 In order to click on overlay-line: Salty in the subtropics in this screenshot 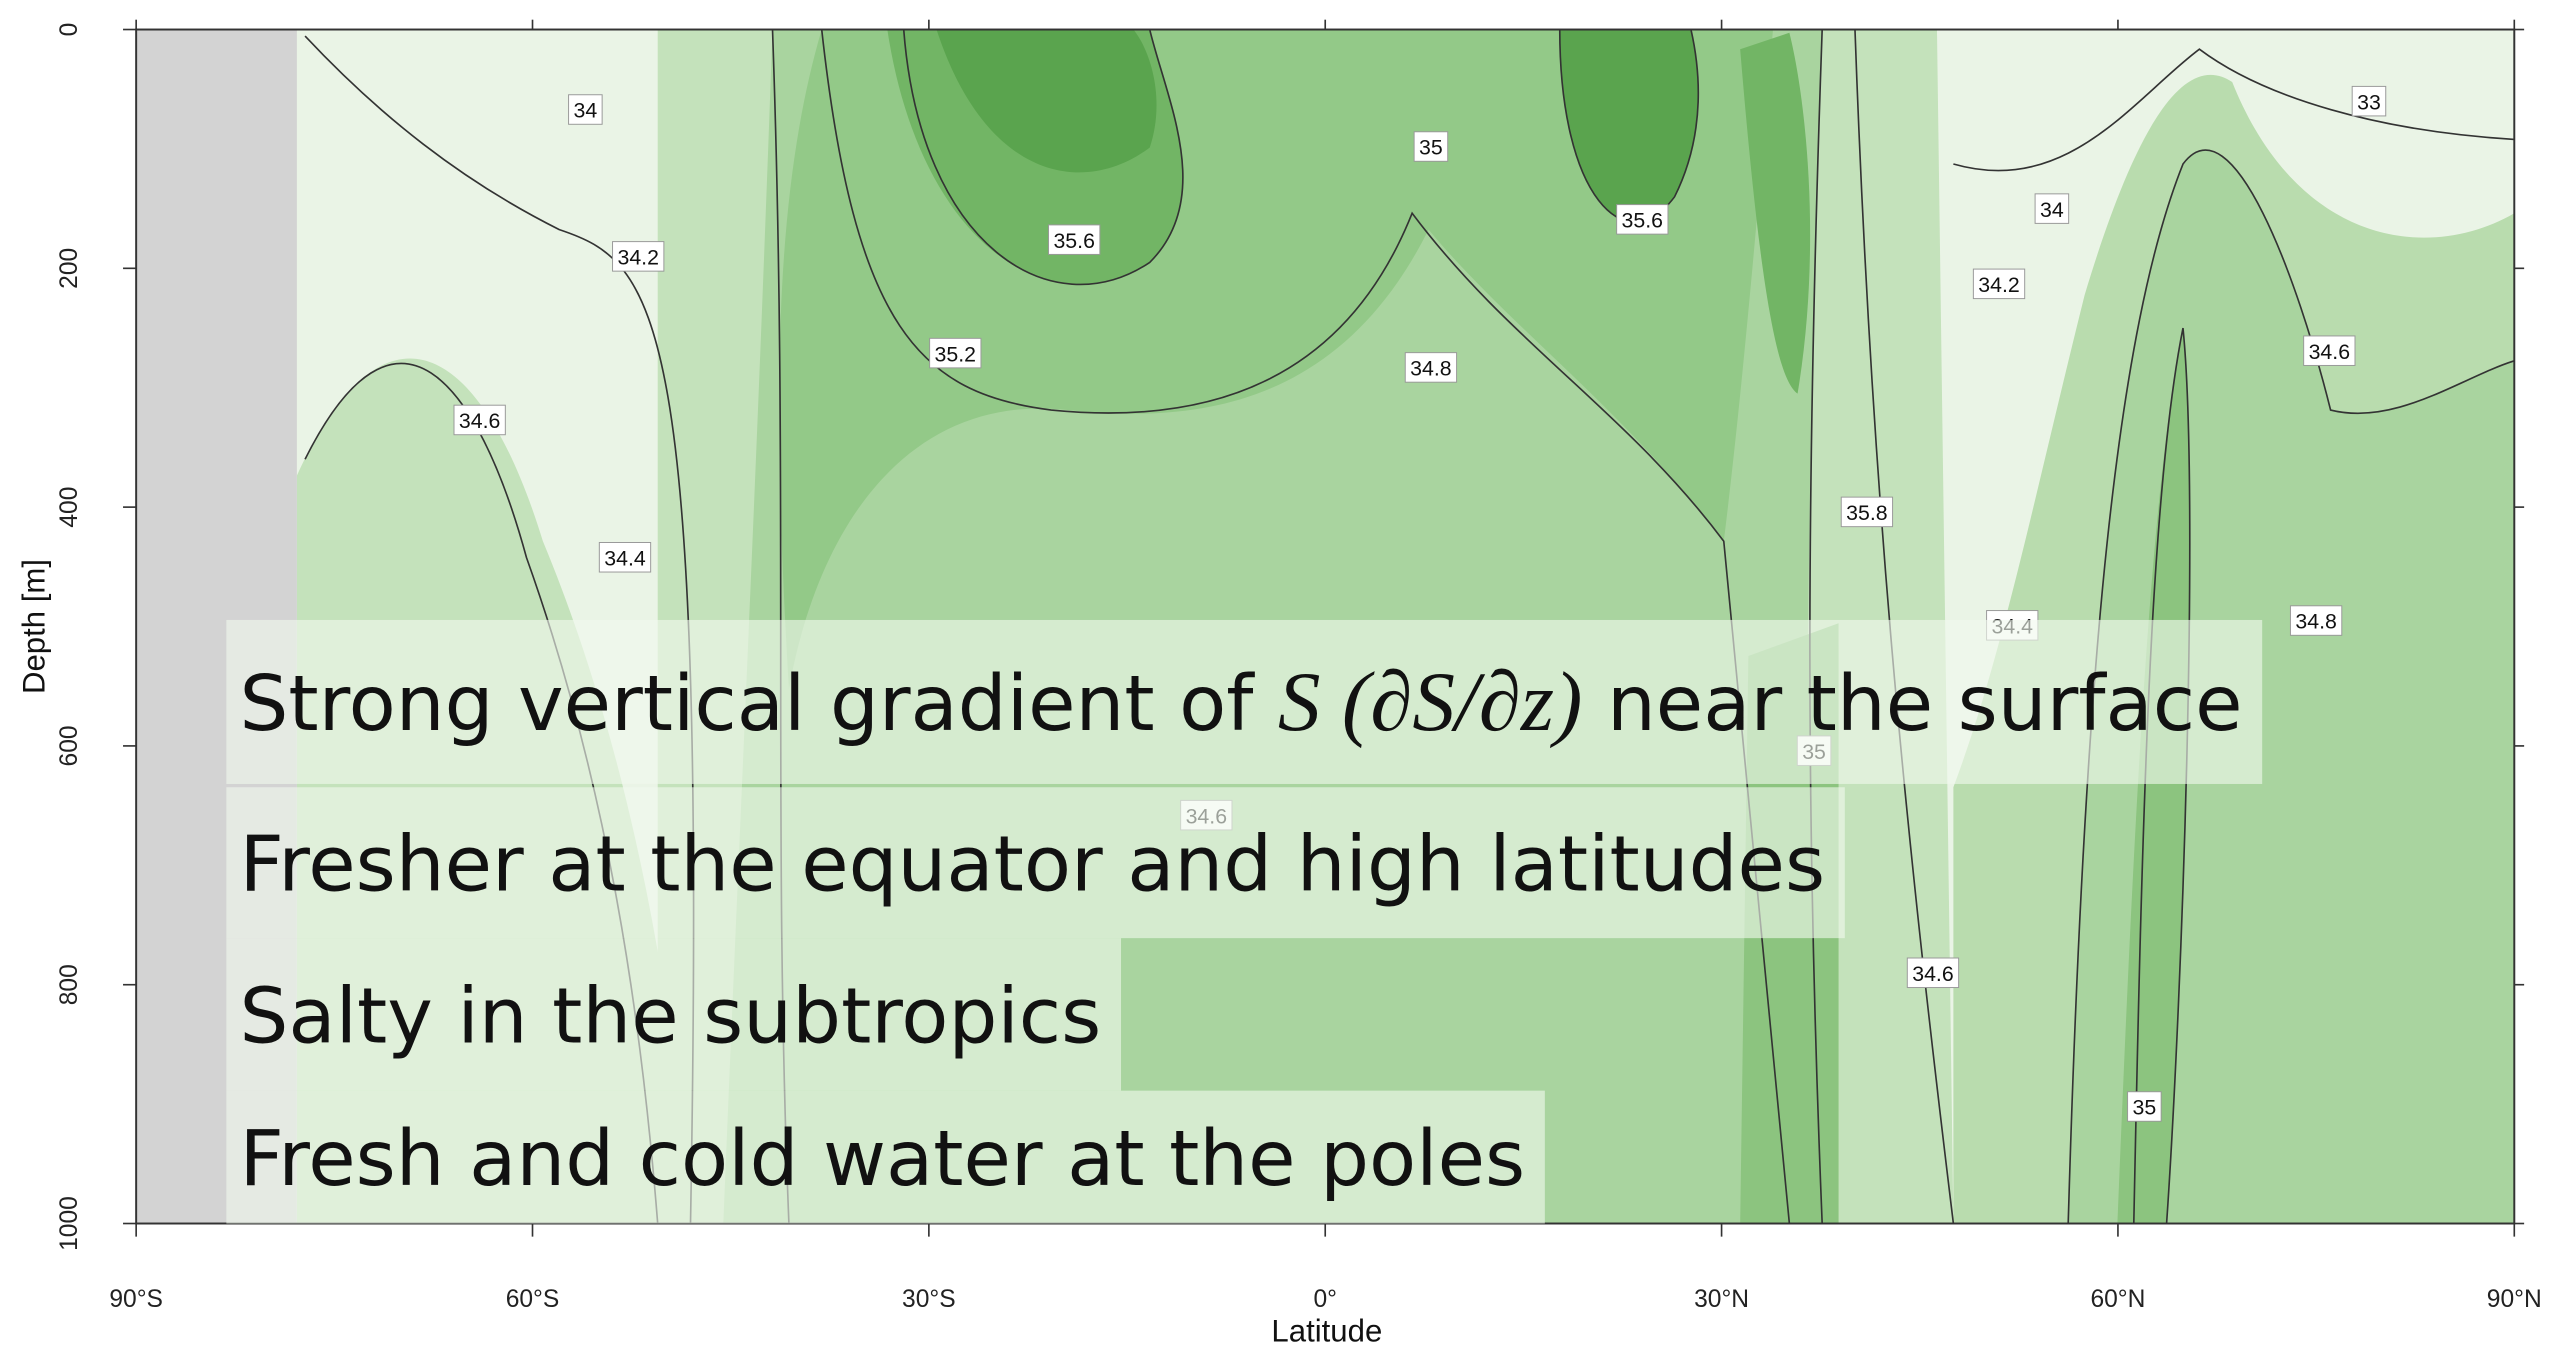, I will do `click(670, 1016)`.